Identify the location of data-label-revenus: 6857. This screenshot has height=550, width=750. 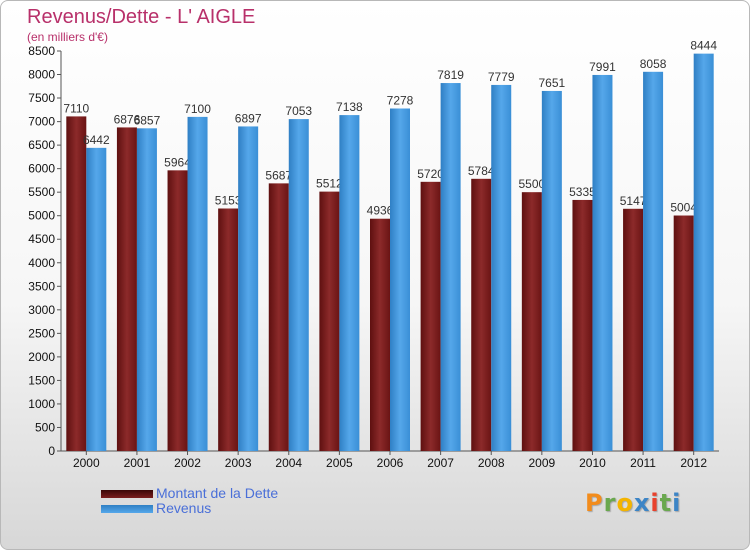
(147, 120).